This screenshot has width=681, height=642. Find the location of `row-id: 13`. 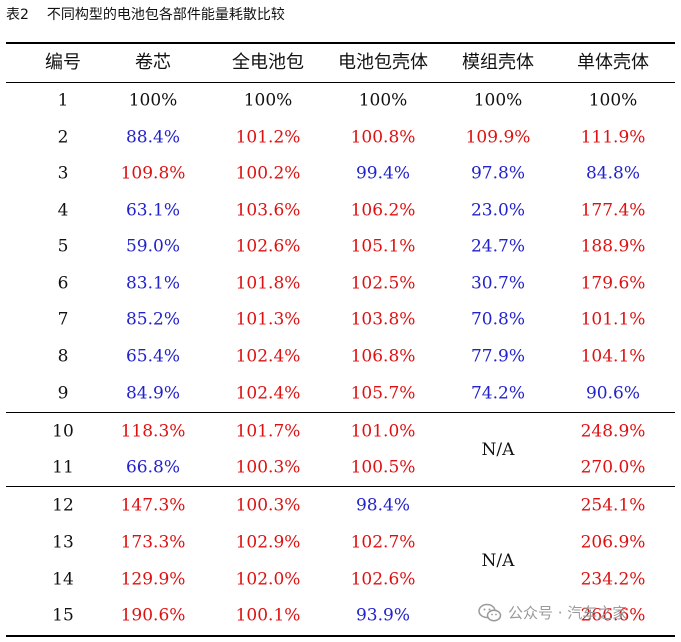

row-id: 13 is located at coordinates (63, 542).